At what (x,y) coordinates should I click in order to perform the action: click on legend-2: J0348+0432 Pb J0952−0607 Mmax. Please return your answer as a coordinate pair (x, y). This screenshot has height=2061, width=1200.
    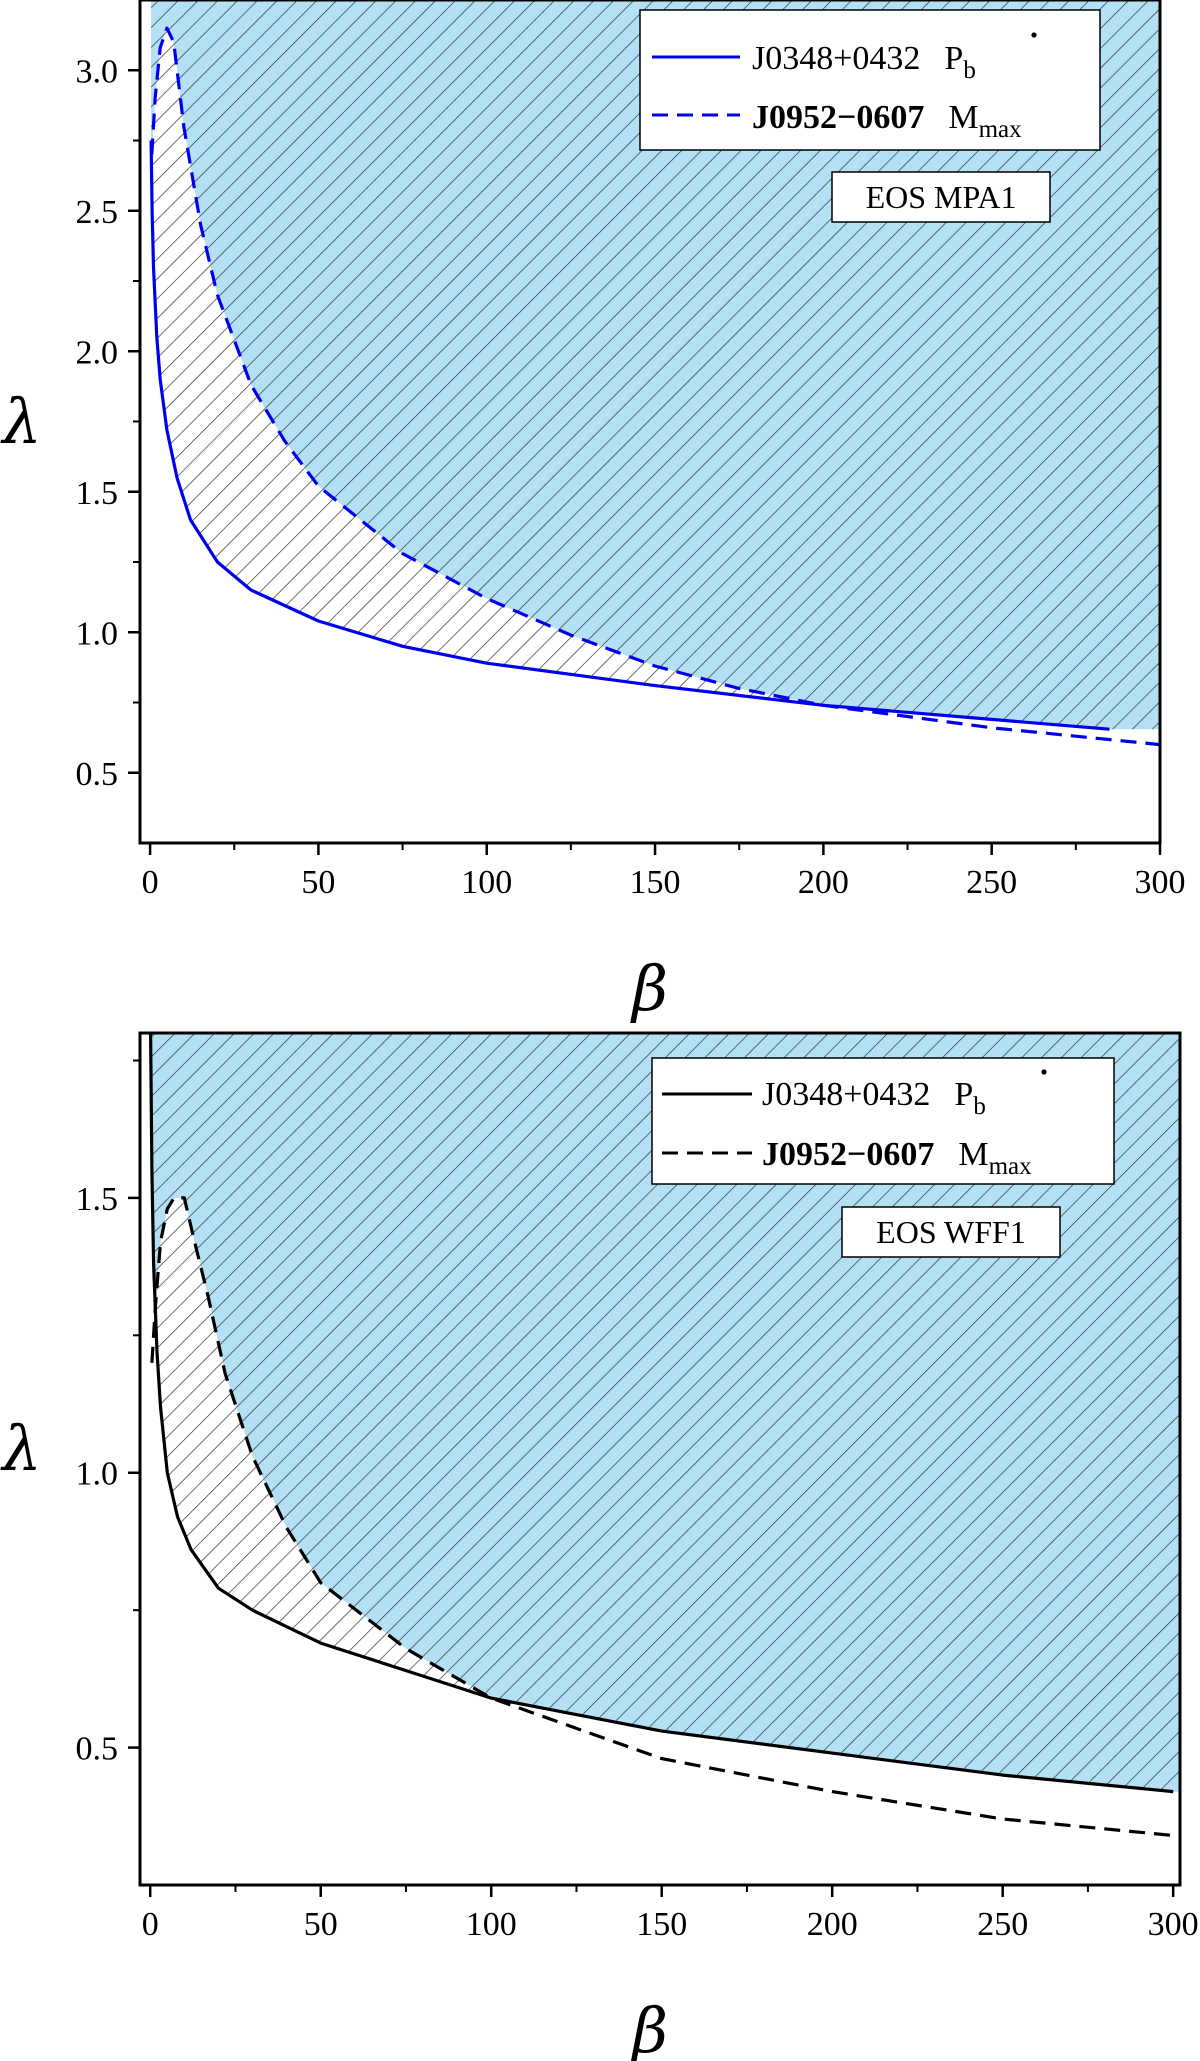
    Looking at the image, I should click on (883, 1121).